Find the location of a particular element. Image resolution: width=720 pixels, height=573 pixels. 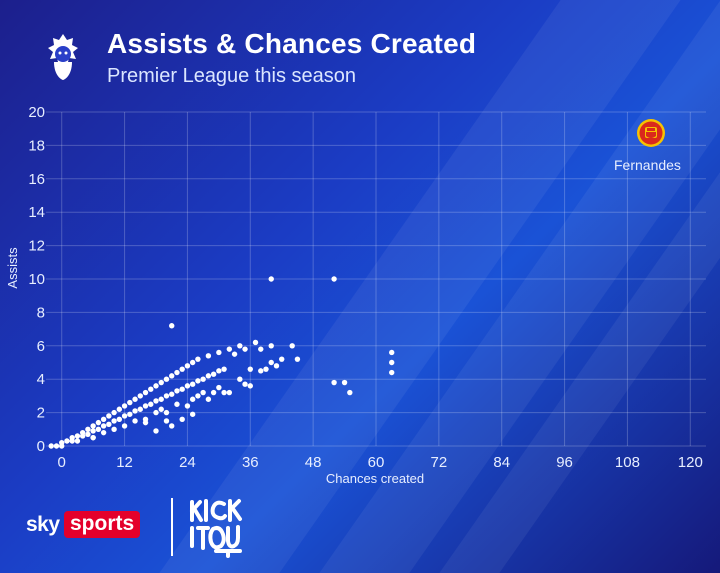

sports-logo-box: sports is located at coordinates (102, 524).